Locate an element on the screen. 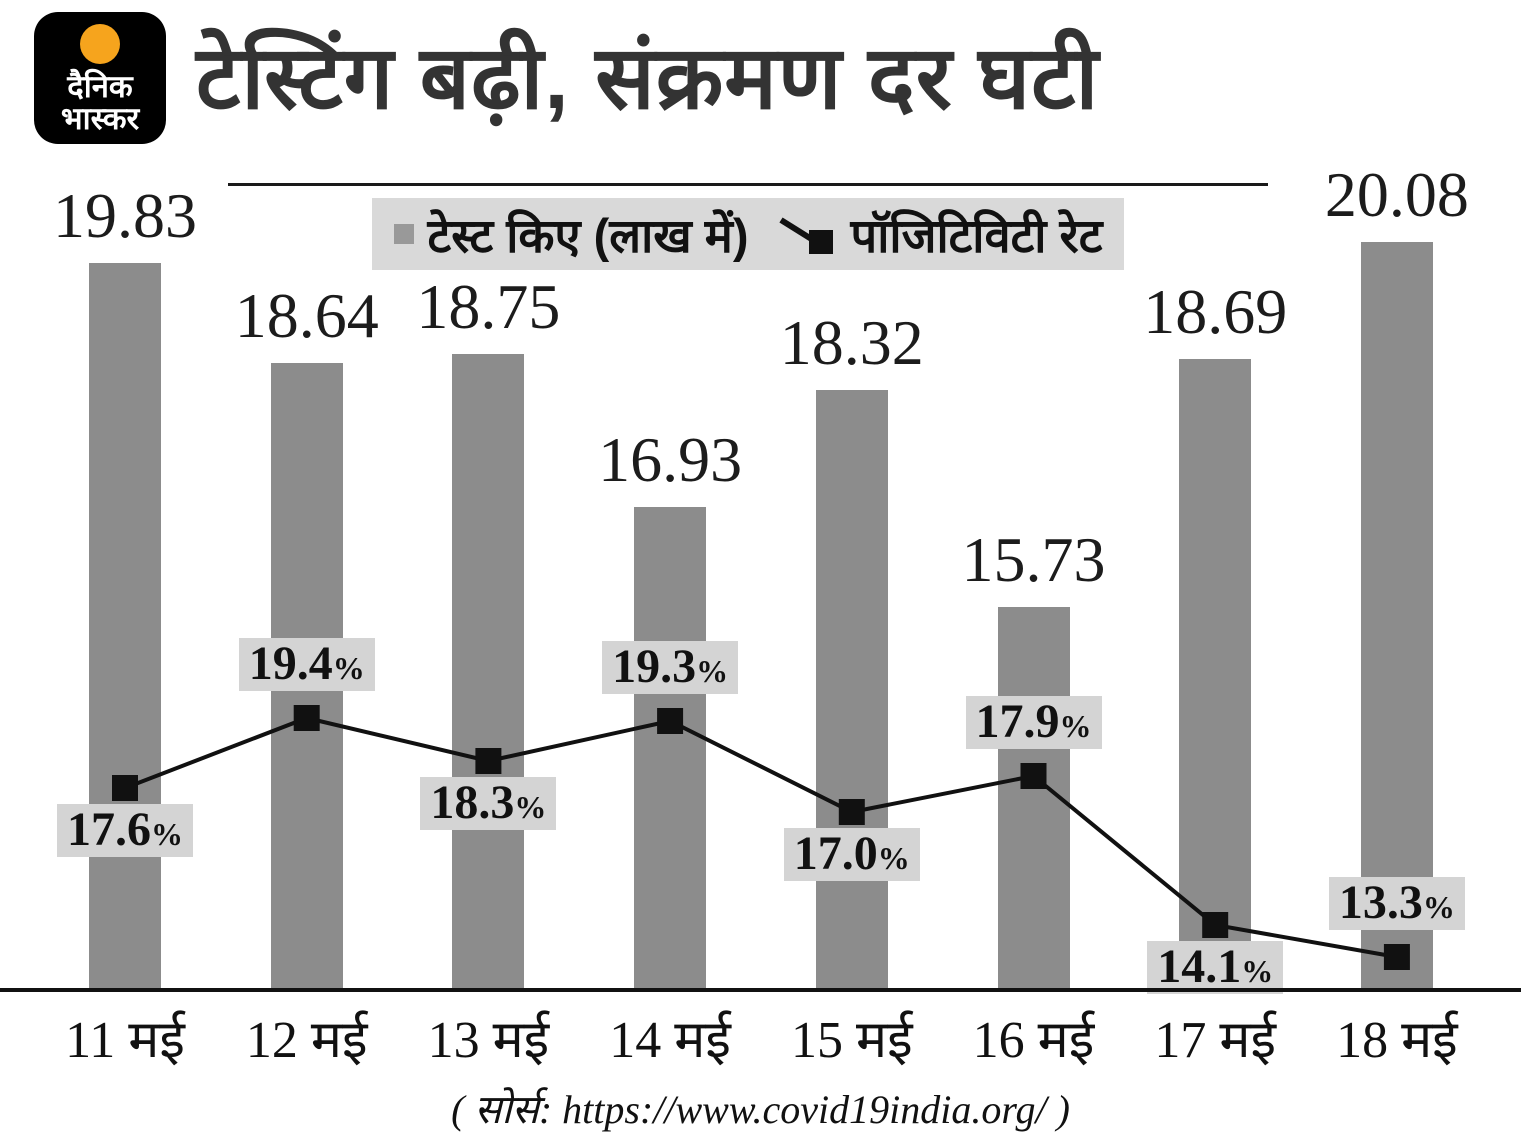 The image size is (1521, 1142). rate-value: 13.3 is located at coordinates (1380, 902).